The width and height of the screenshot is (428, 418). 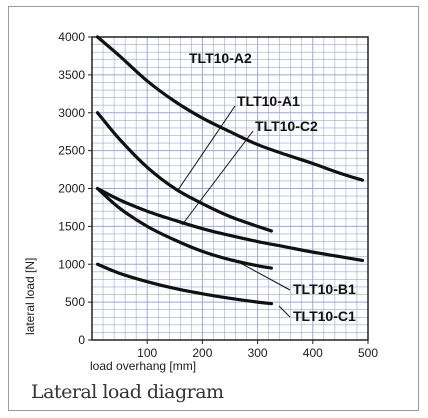 I want to click on y-tick-label: 3500, so click(x=71, y=75).